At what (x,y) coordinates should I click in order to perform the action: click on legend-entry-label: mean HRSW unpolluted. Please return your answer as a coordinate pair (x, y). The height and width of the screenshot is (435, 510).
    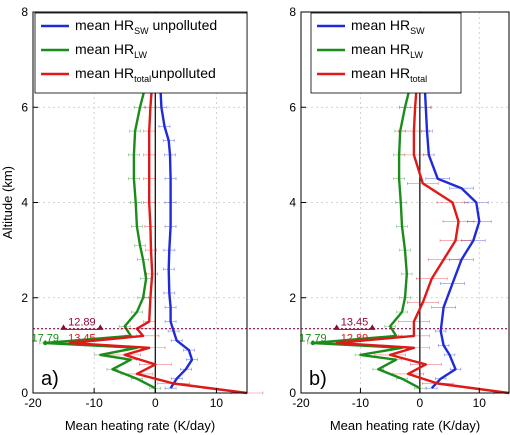
    Looking at the image, I should click on (146, 26).